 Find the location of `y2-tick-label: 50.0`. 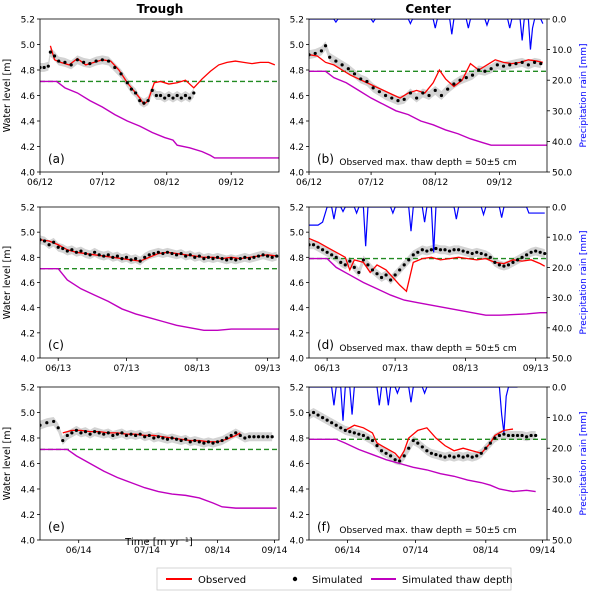

y2-tick-label: 50.0 is located at coordinates (562, 542).